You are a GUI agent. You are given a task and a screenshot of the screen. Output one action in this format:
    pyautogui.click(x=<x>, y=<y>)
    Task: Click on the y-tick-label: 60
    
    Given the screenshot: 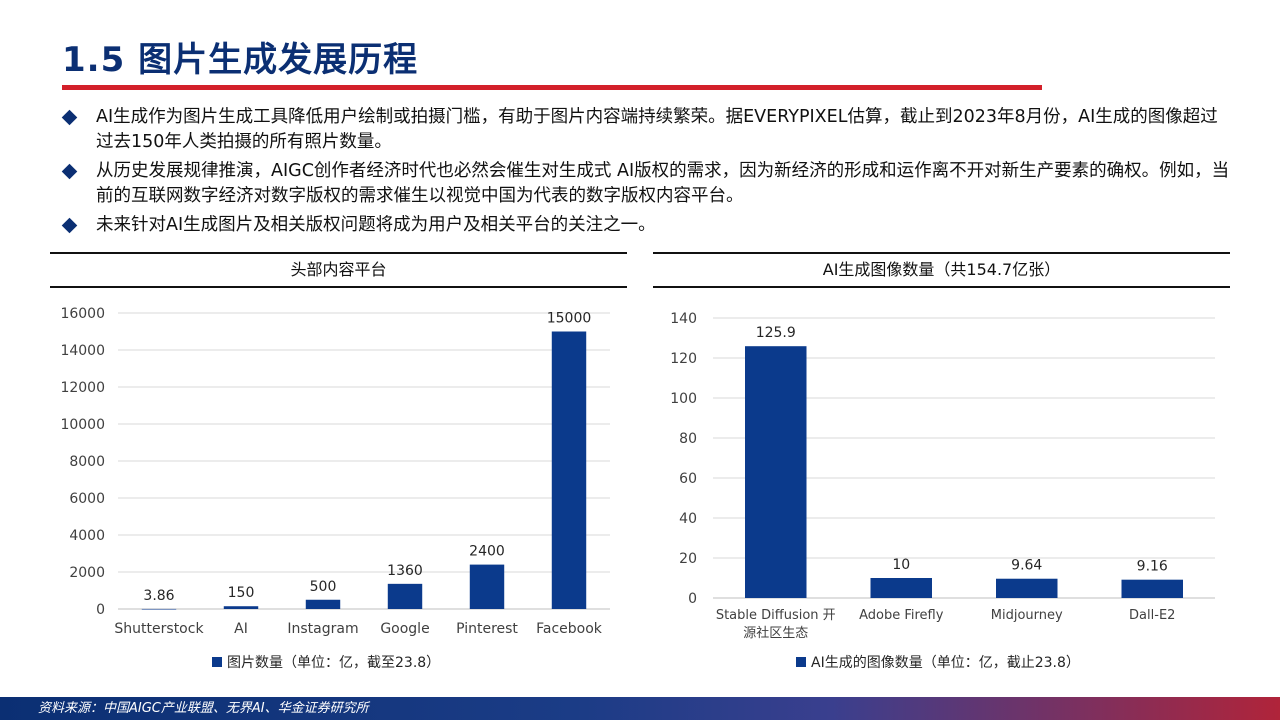 What is the action you would take?
    pyautogui.click(x=688, y=479)
    